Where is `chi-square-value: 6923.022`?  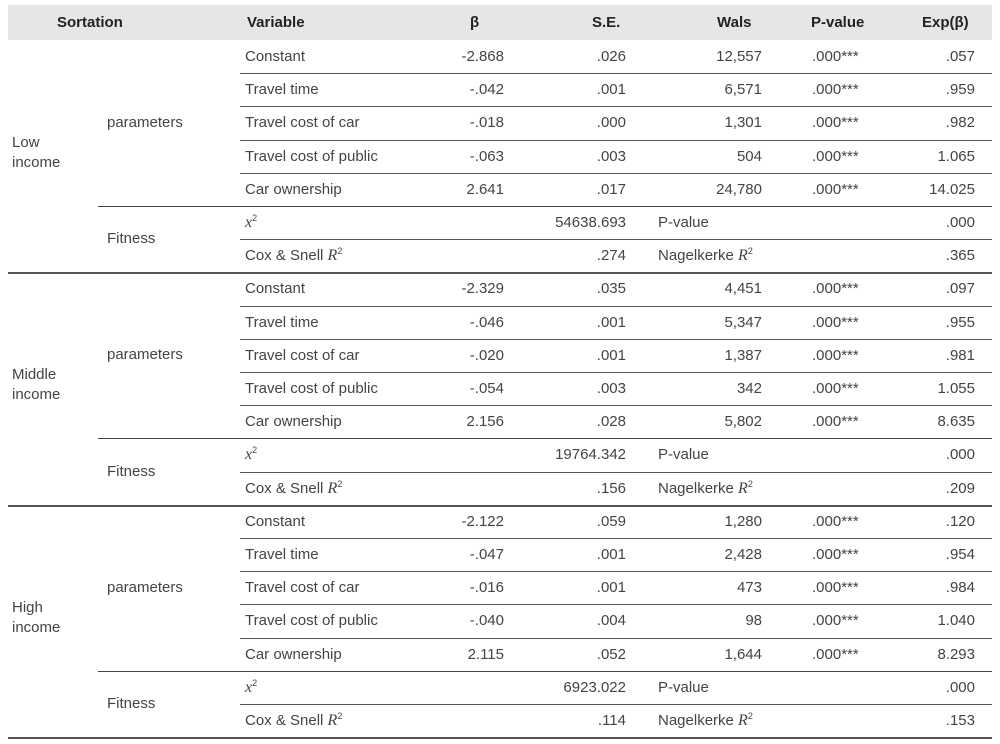
chi-square-value: 6923.022 is located at coordinates (594, 687).